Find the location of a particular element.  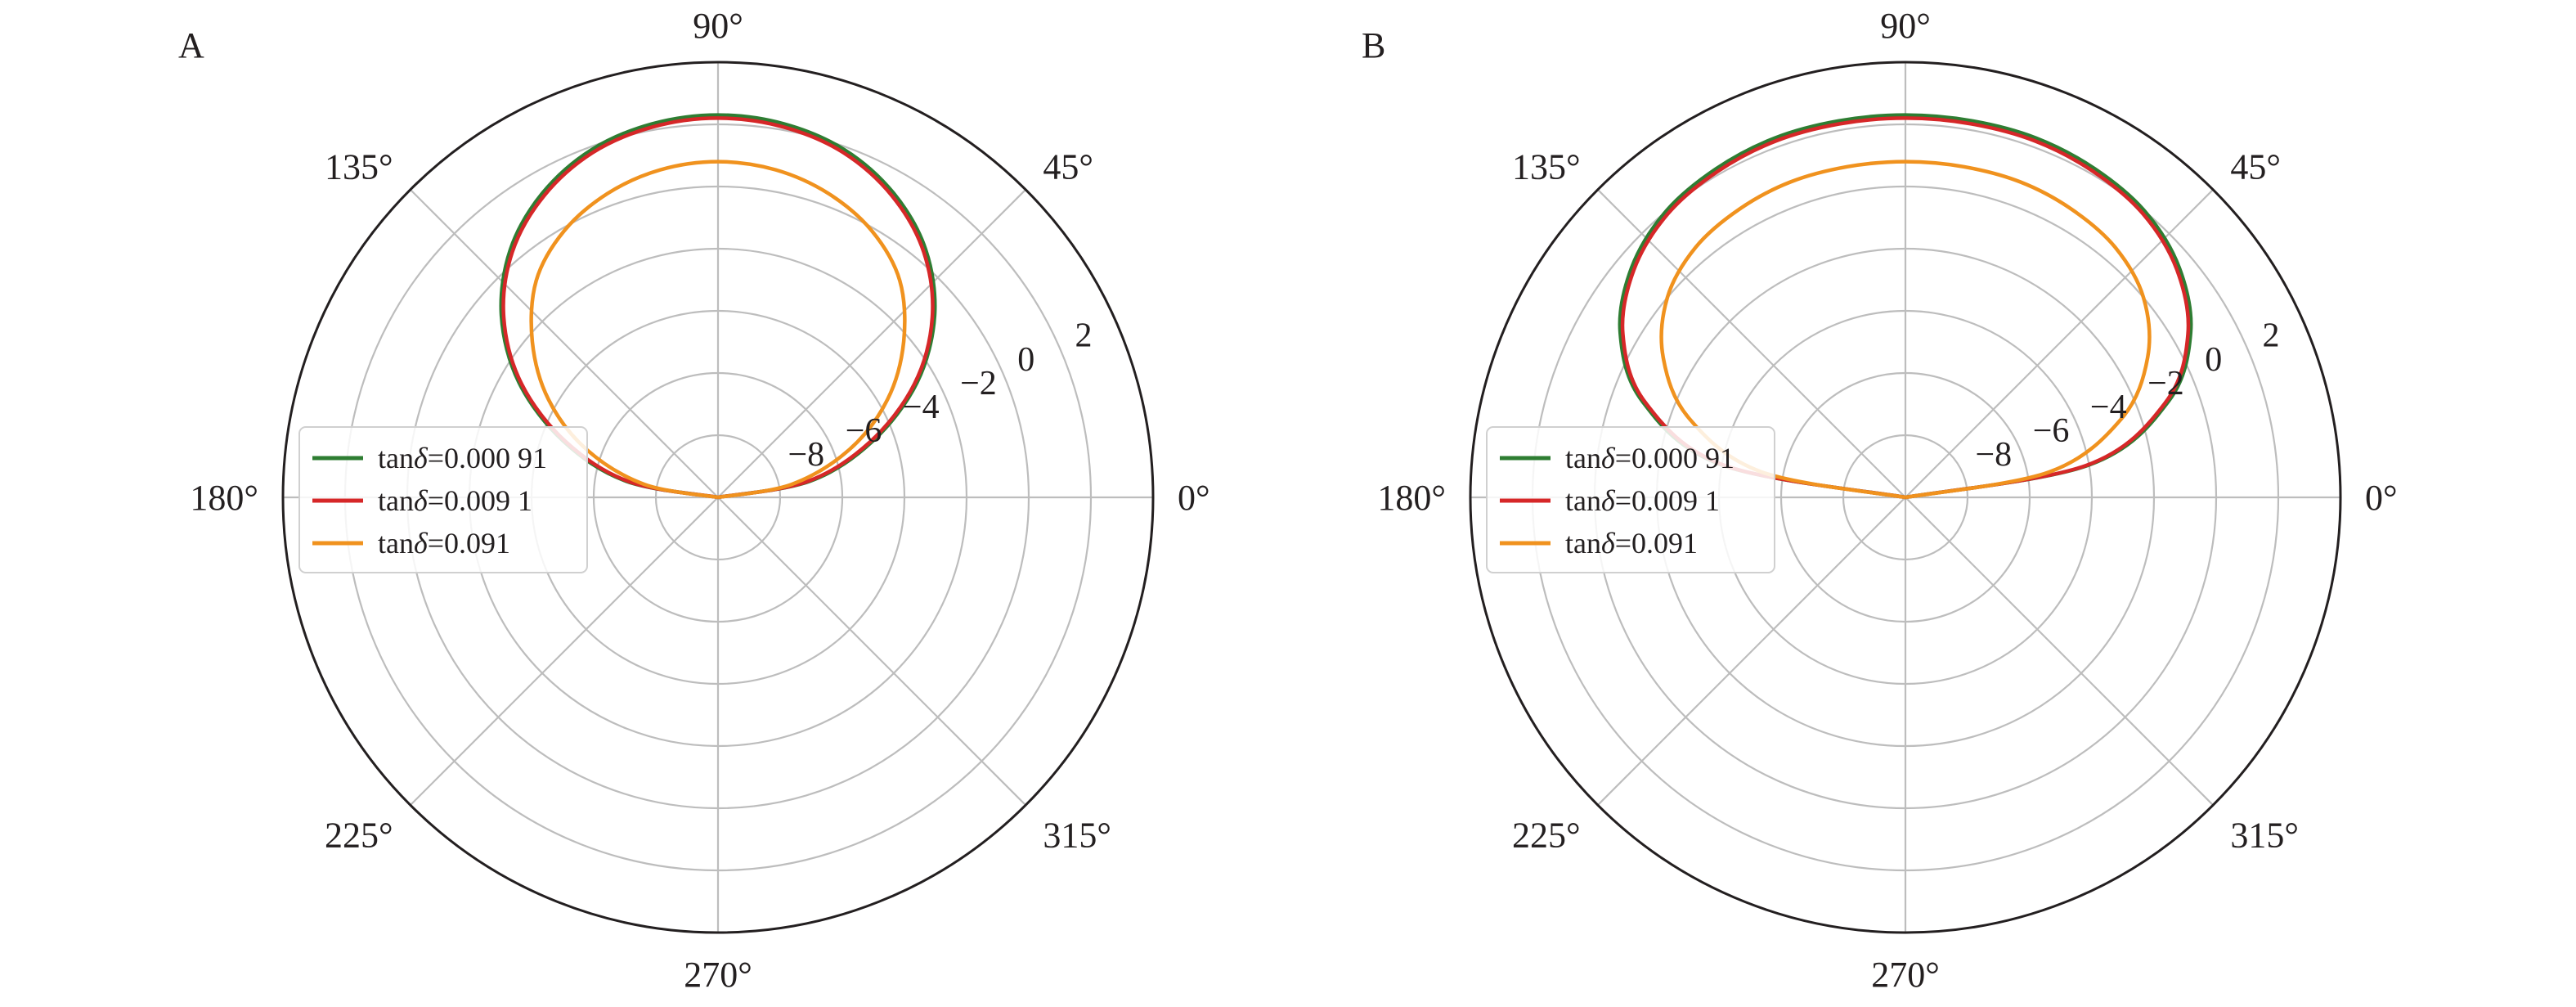

panel-label-a: A is located at coordinates (191, 45).